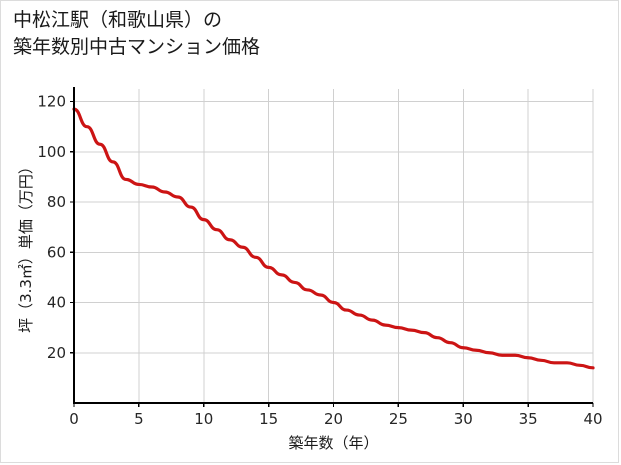  I want to click on x-tick-label: 30, so click(463, 419).